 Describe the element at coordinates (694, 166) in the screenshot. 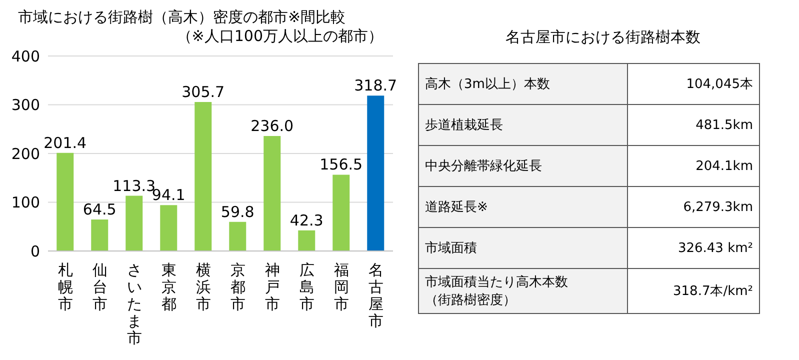

I see `text: 204.1km` at that location.